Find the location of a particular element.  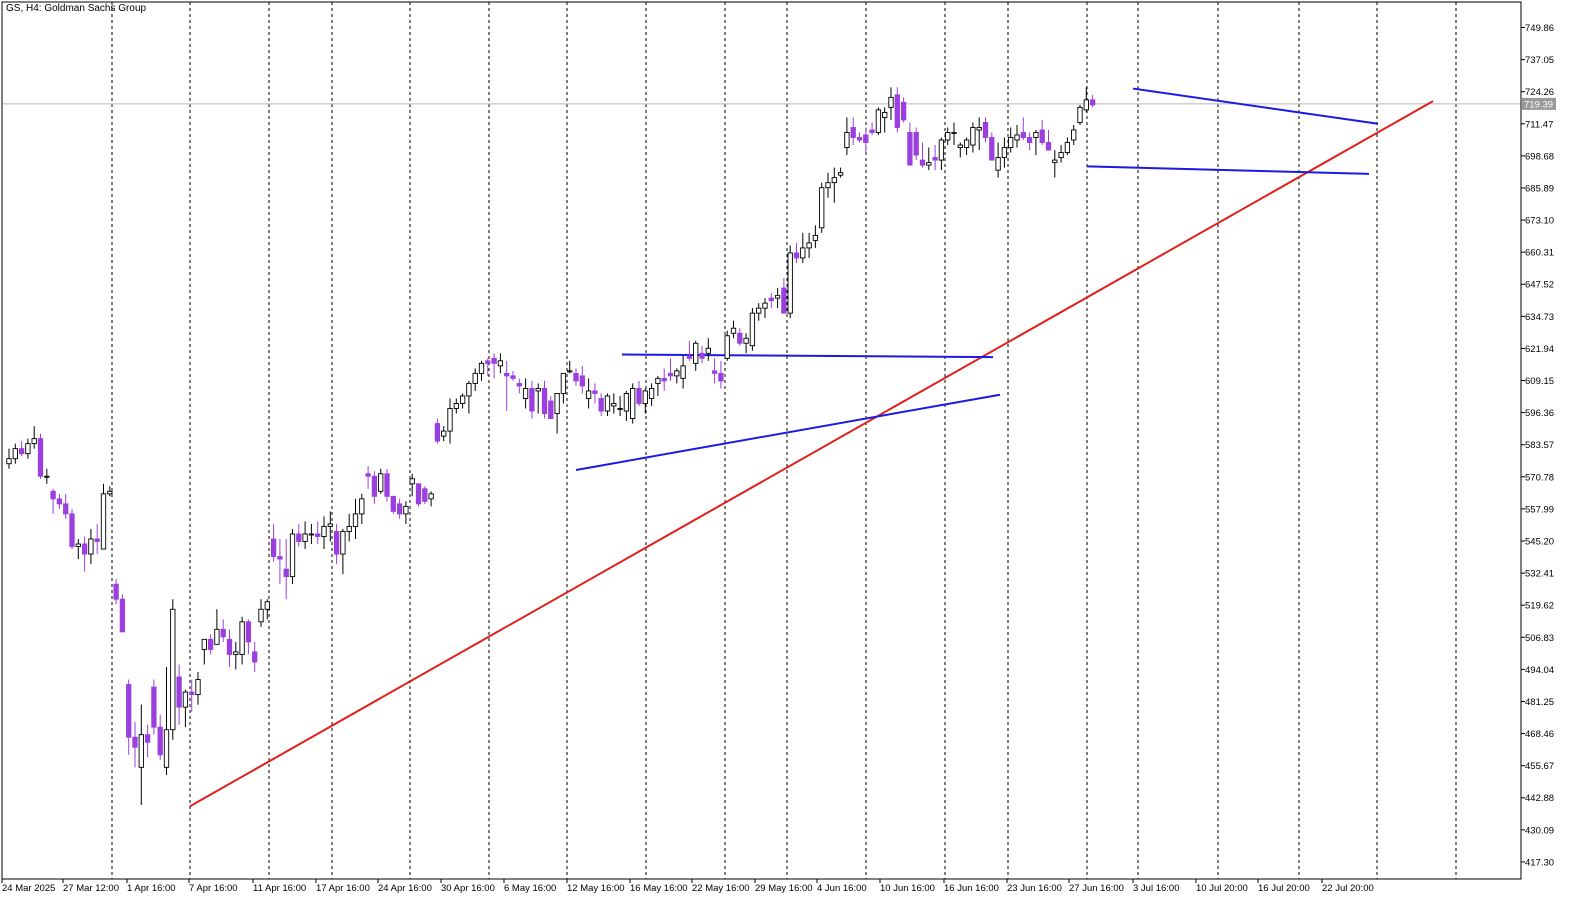

time-tick-label: 27 Jun 16:00 is located at coordinates (1096, 888).